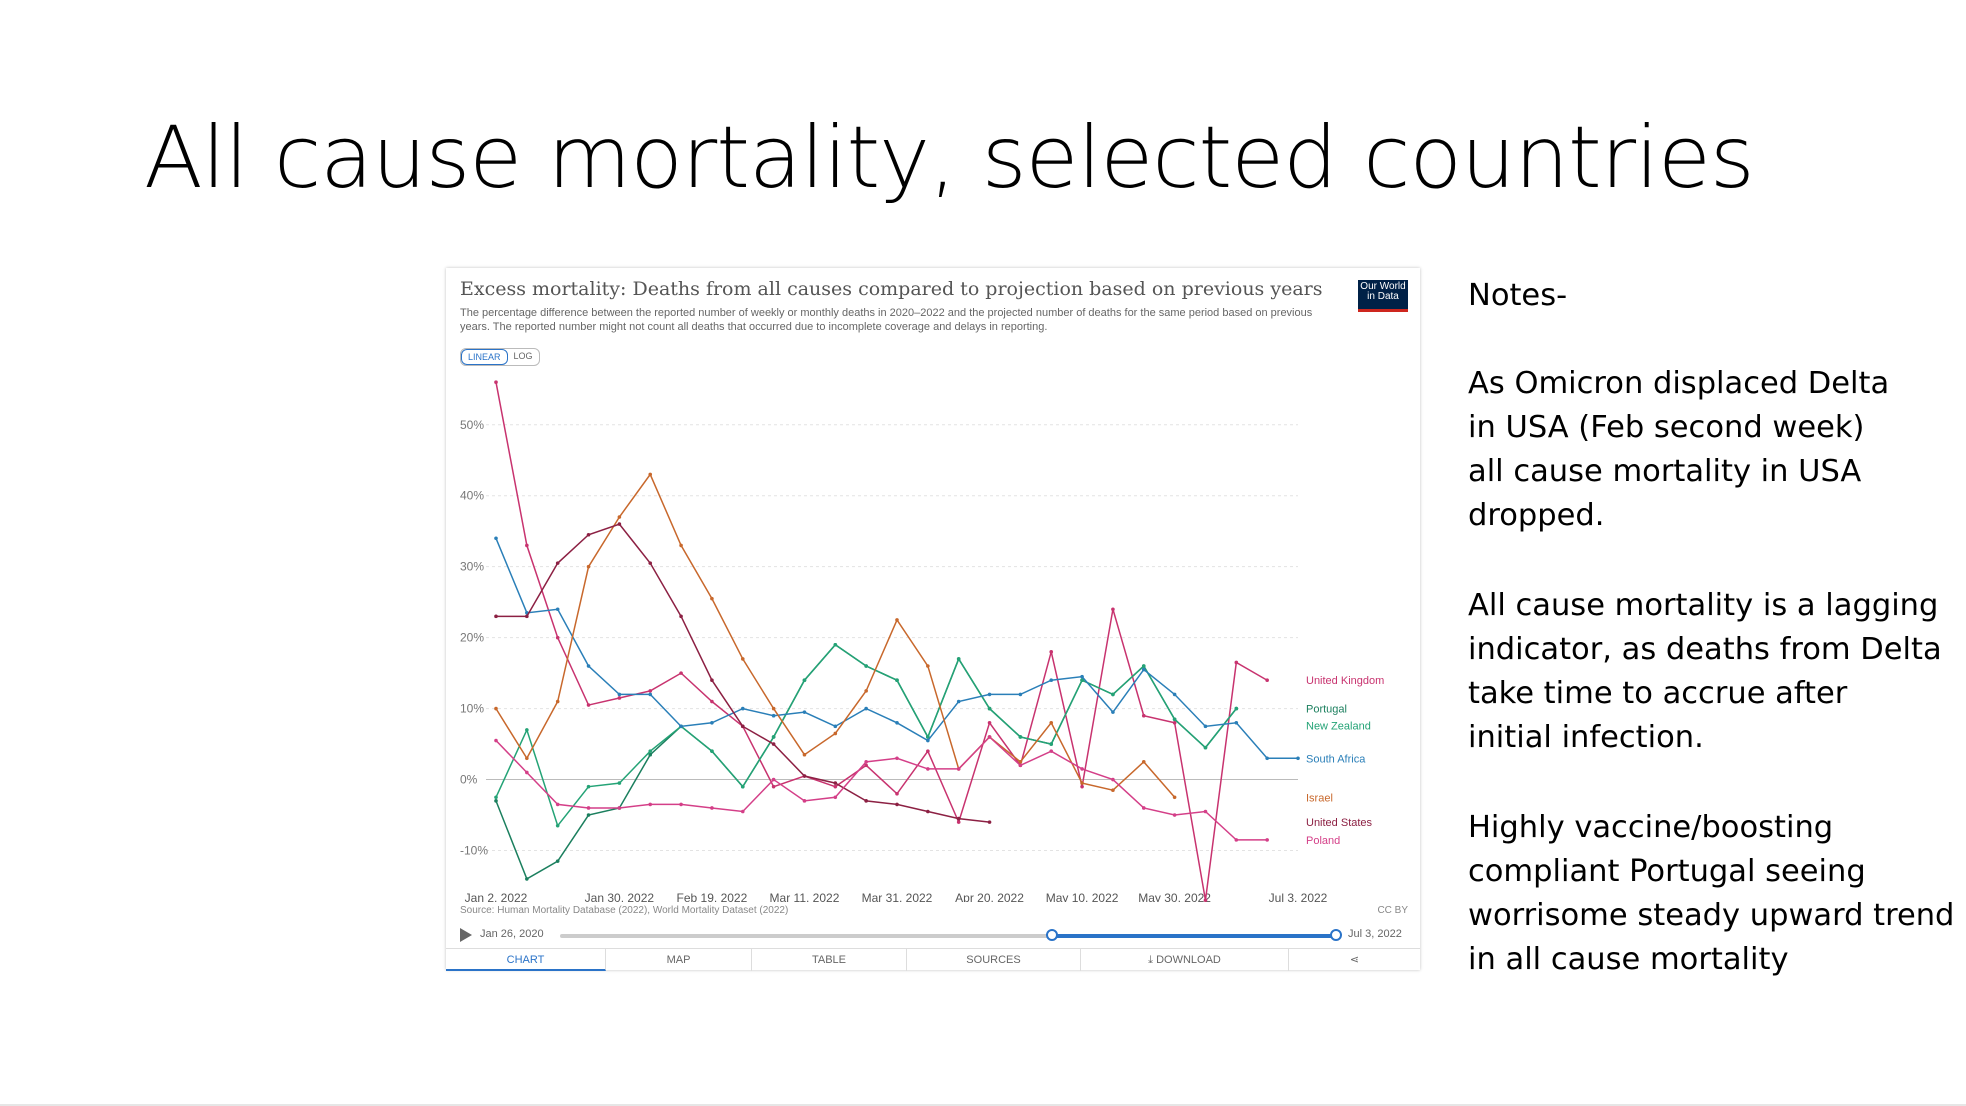  What do you see at coordinates (1338, 727) in the screenshot?
I see `legend-label: New Zealand` at bounding box center [1338, 727].